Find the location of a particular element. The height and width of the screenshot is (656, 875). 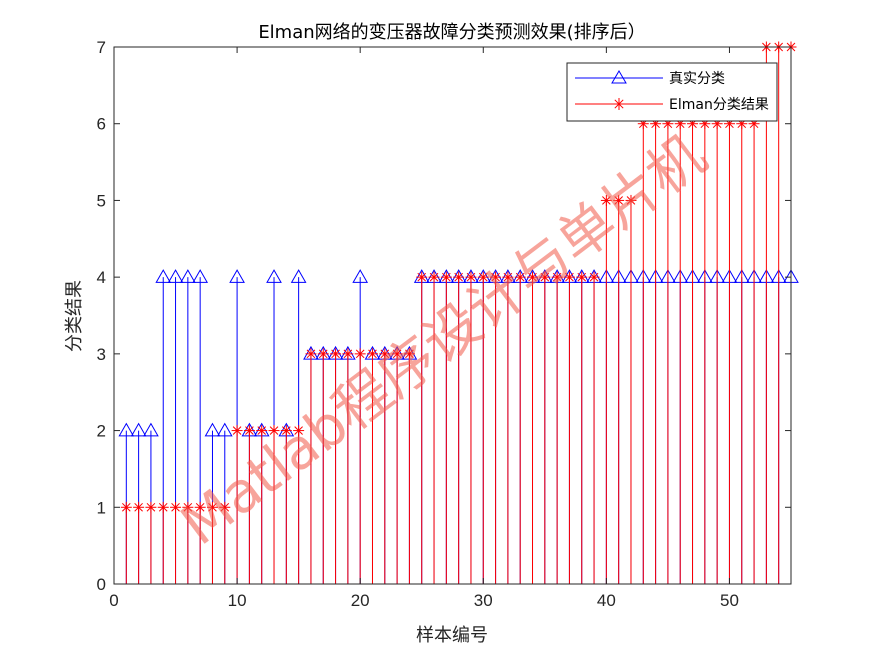

chart-title: Elman网络的变压器故障分类预测效果(排序后） is located at coordinates (451, 32).